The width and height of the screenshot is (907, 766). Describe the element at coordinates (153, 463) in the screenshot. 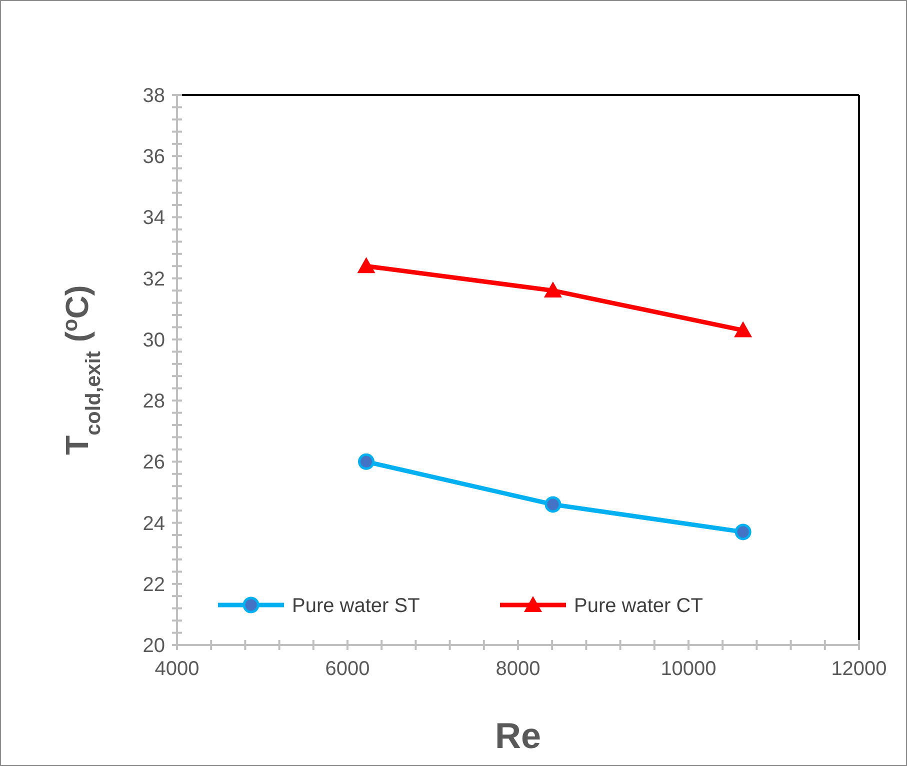

I see `y-tick-label: 26` at that location.